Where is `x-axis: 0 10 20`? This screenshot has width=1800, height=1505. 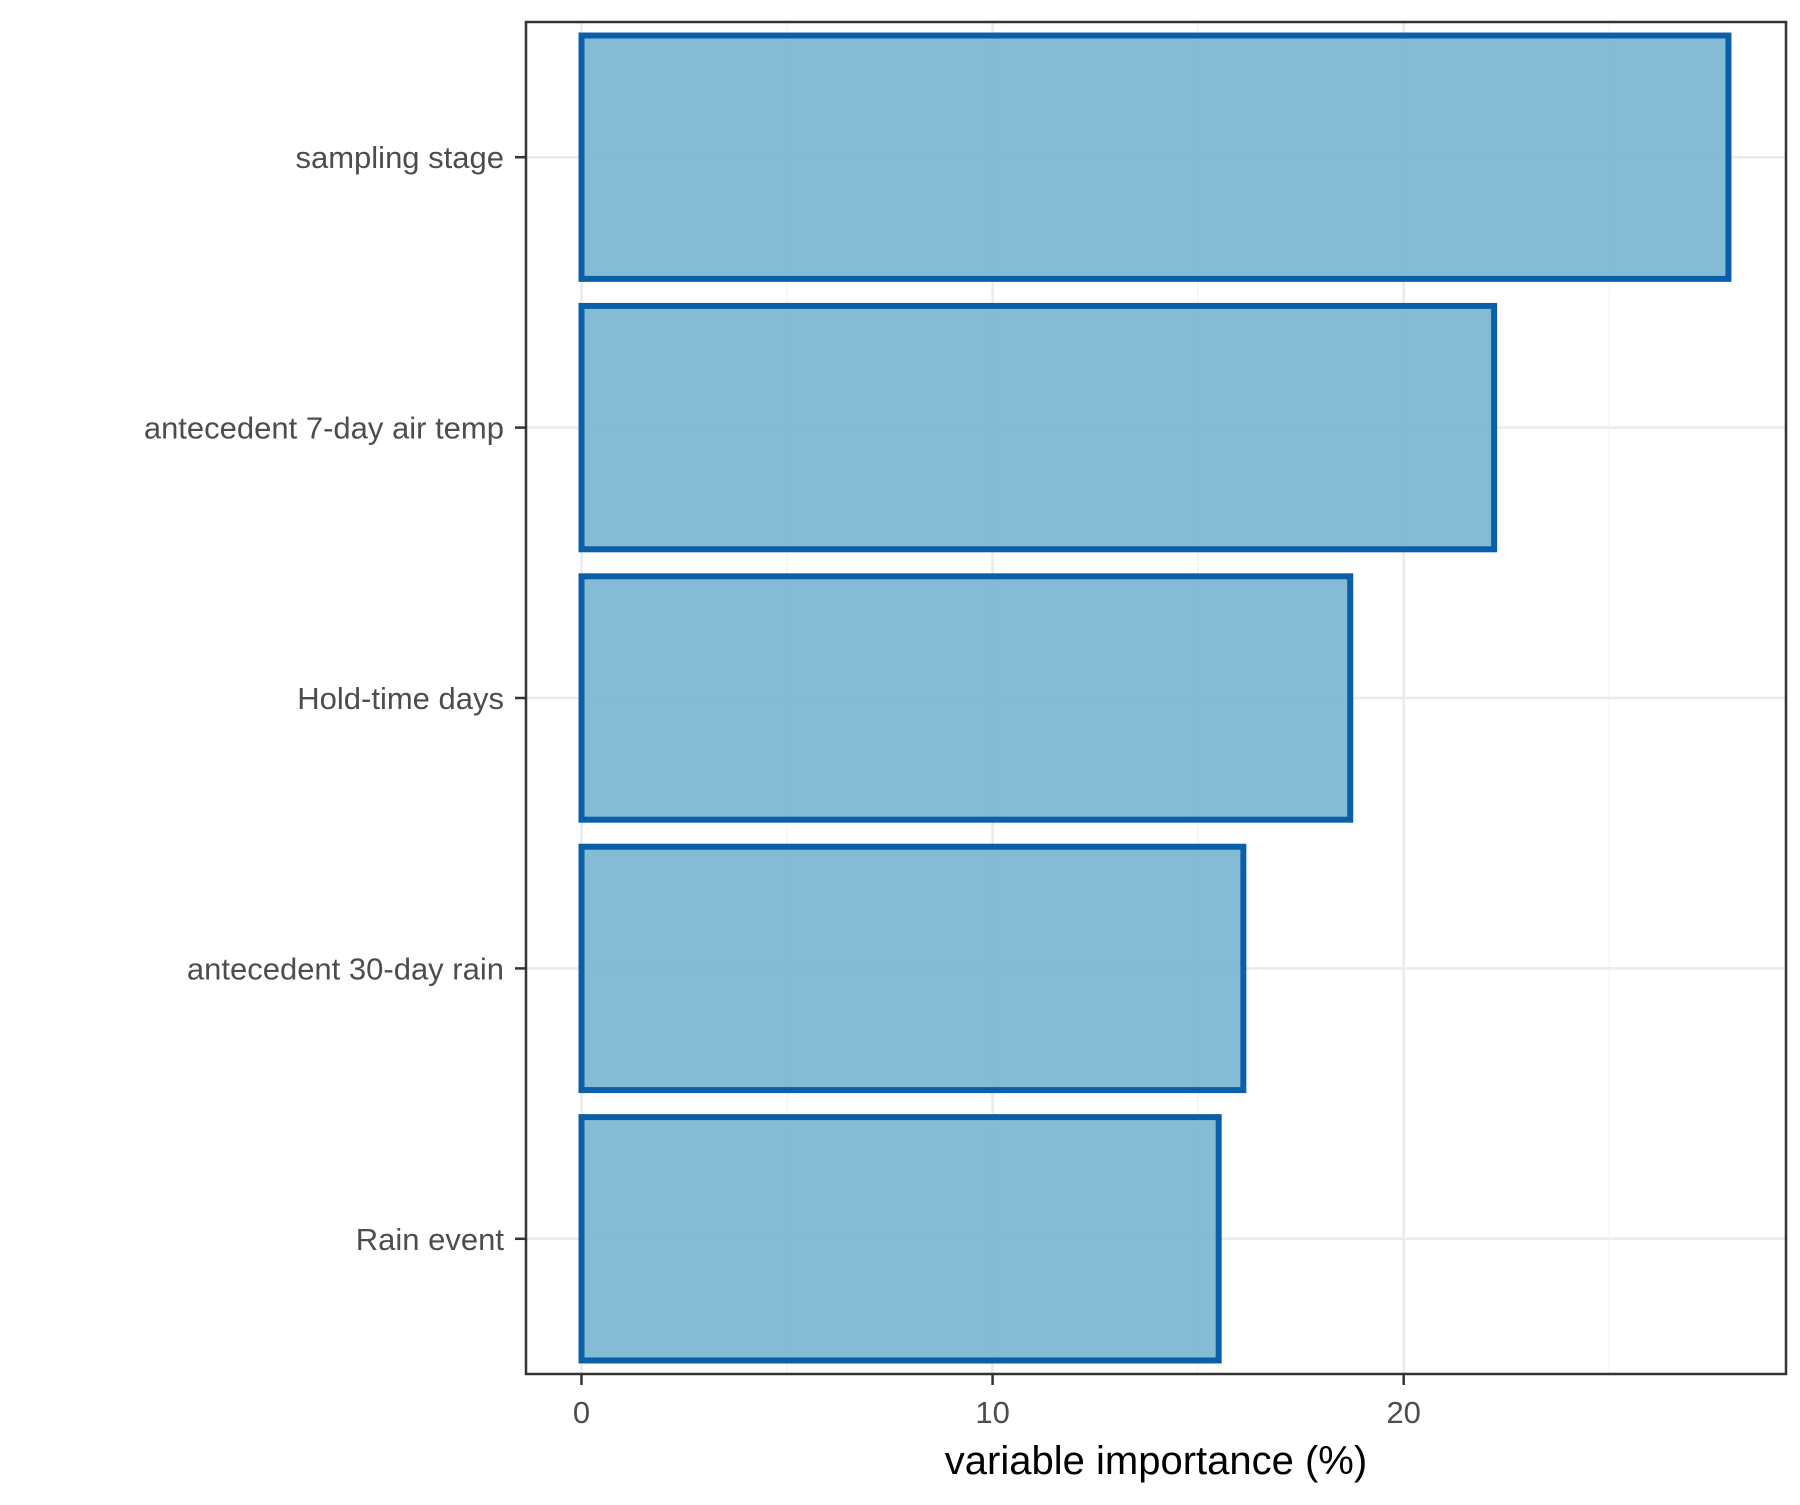
x-axis: 0 10 20 is located at coordinates (997, 1402).